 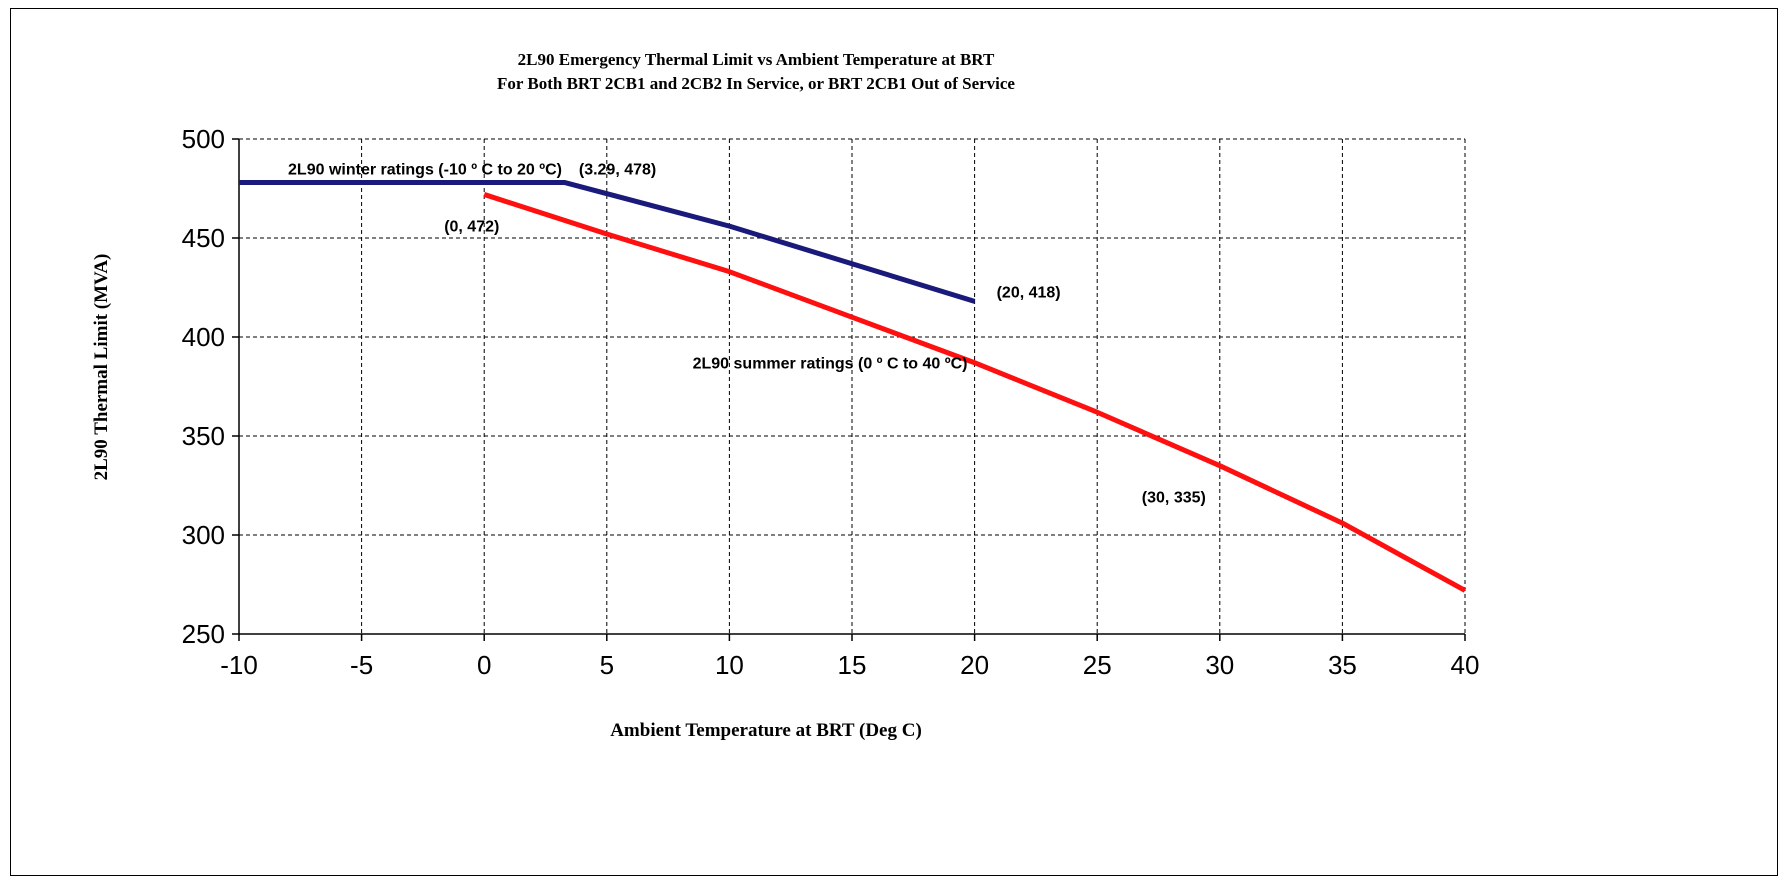 I want to click on x-tick-label: 30, so click(x=1219, y=665).